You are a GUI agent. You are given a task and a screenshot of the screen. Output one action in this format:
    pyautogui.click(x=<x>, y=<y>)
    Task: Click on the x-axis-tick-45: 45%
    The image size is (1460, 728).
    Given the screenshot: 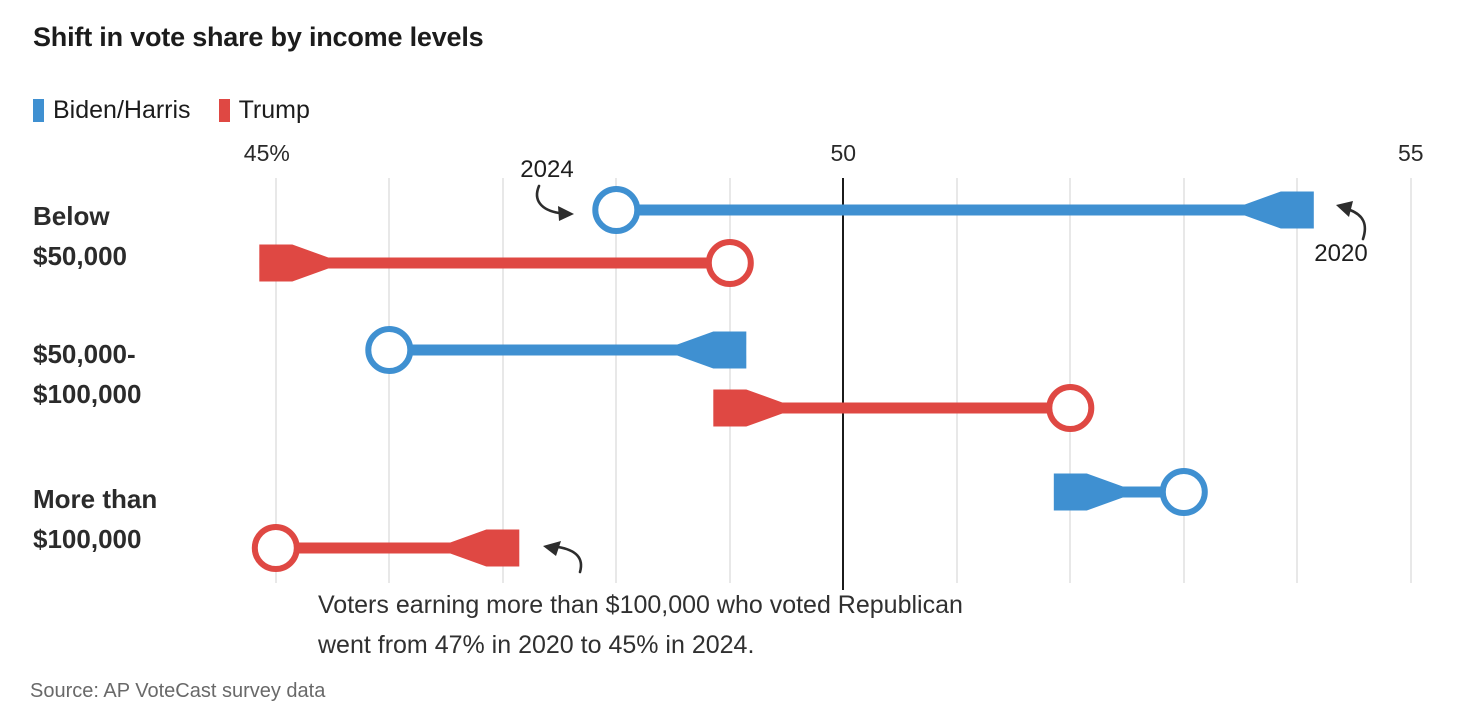 What is the action you would take?
    pyautogui.click(x=266, y=153)
    